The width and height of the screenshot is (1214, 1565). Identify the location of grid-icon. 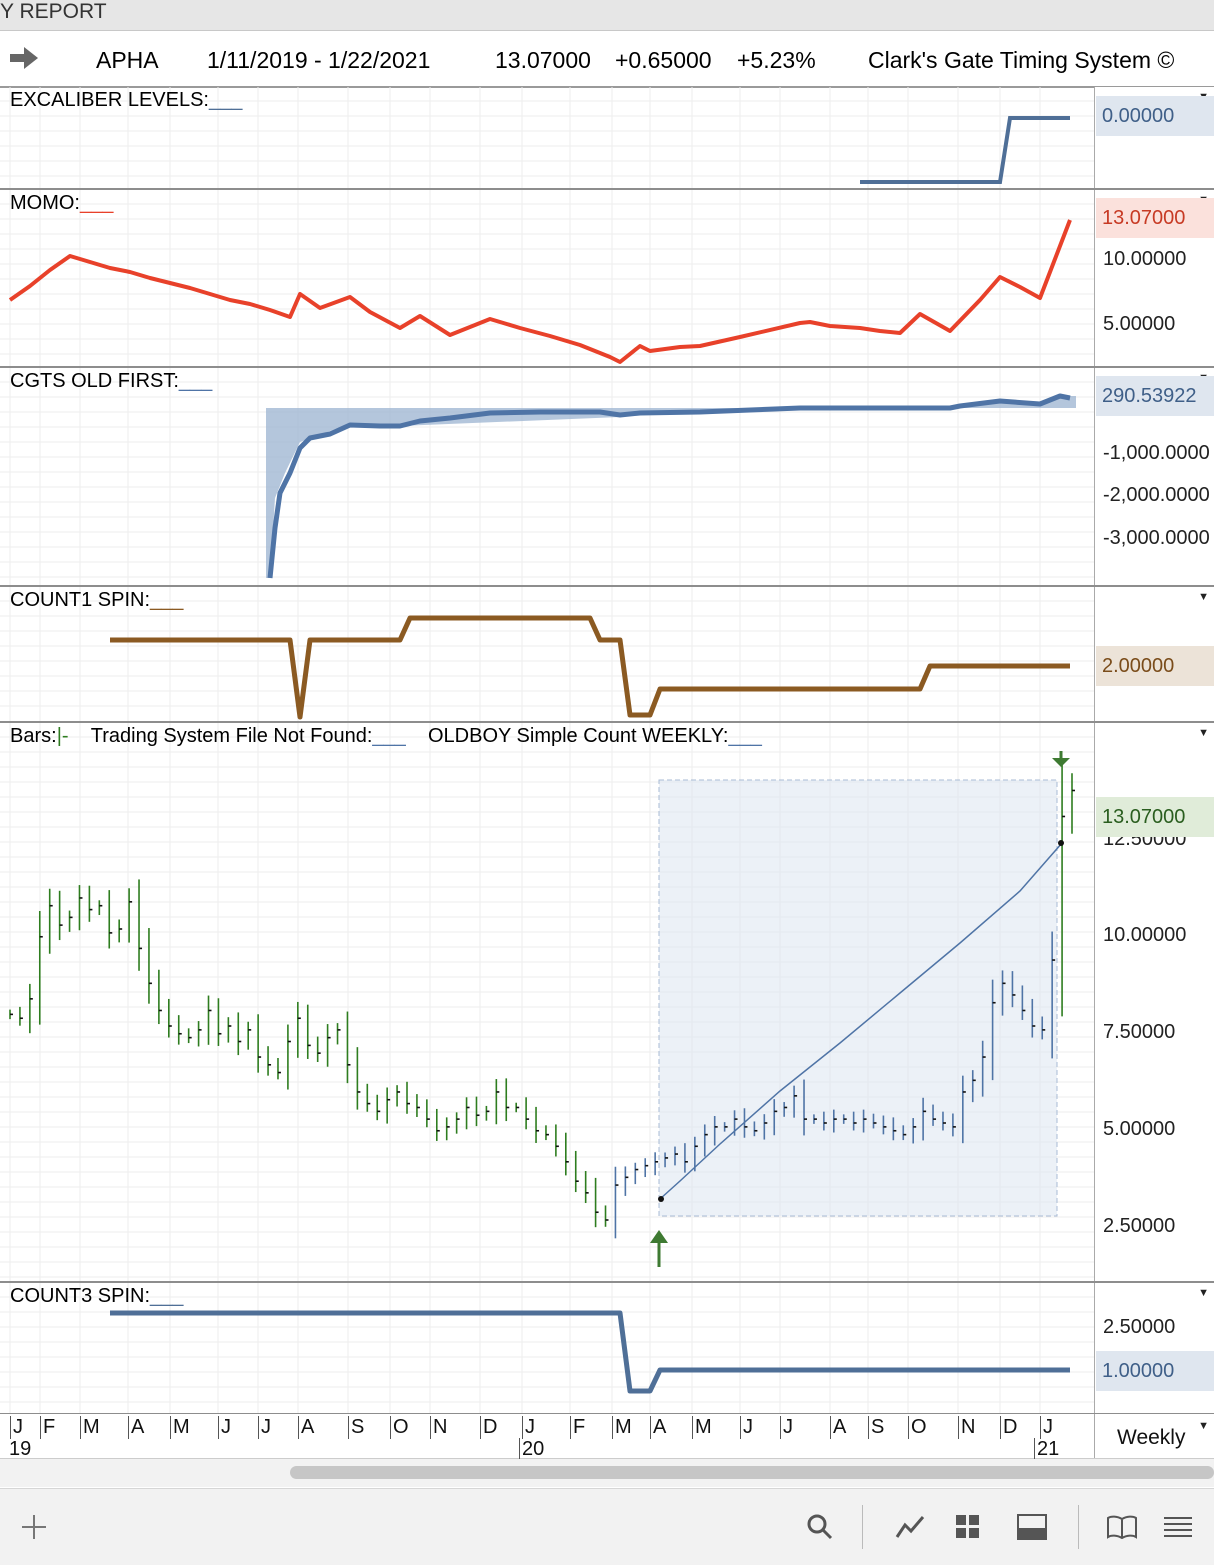
(968, 1527).